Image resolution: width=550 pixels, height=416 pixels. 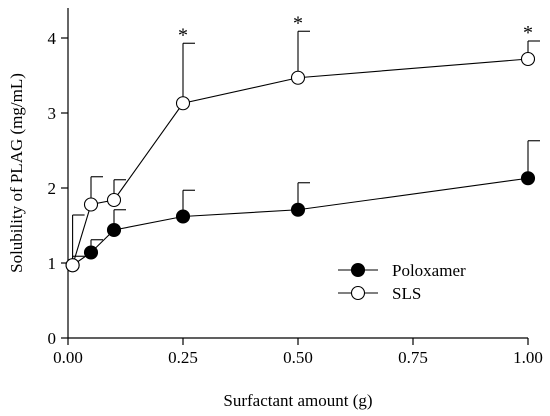 What do you see at coordinates (52, 338) in the screenshot?
I see `y-tick-label: 0` at bounding box center [52, 338].